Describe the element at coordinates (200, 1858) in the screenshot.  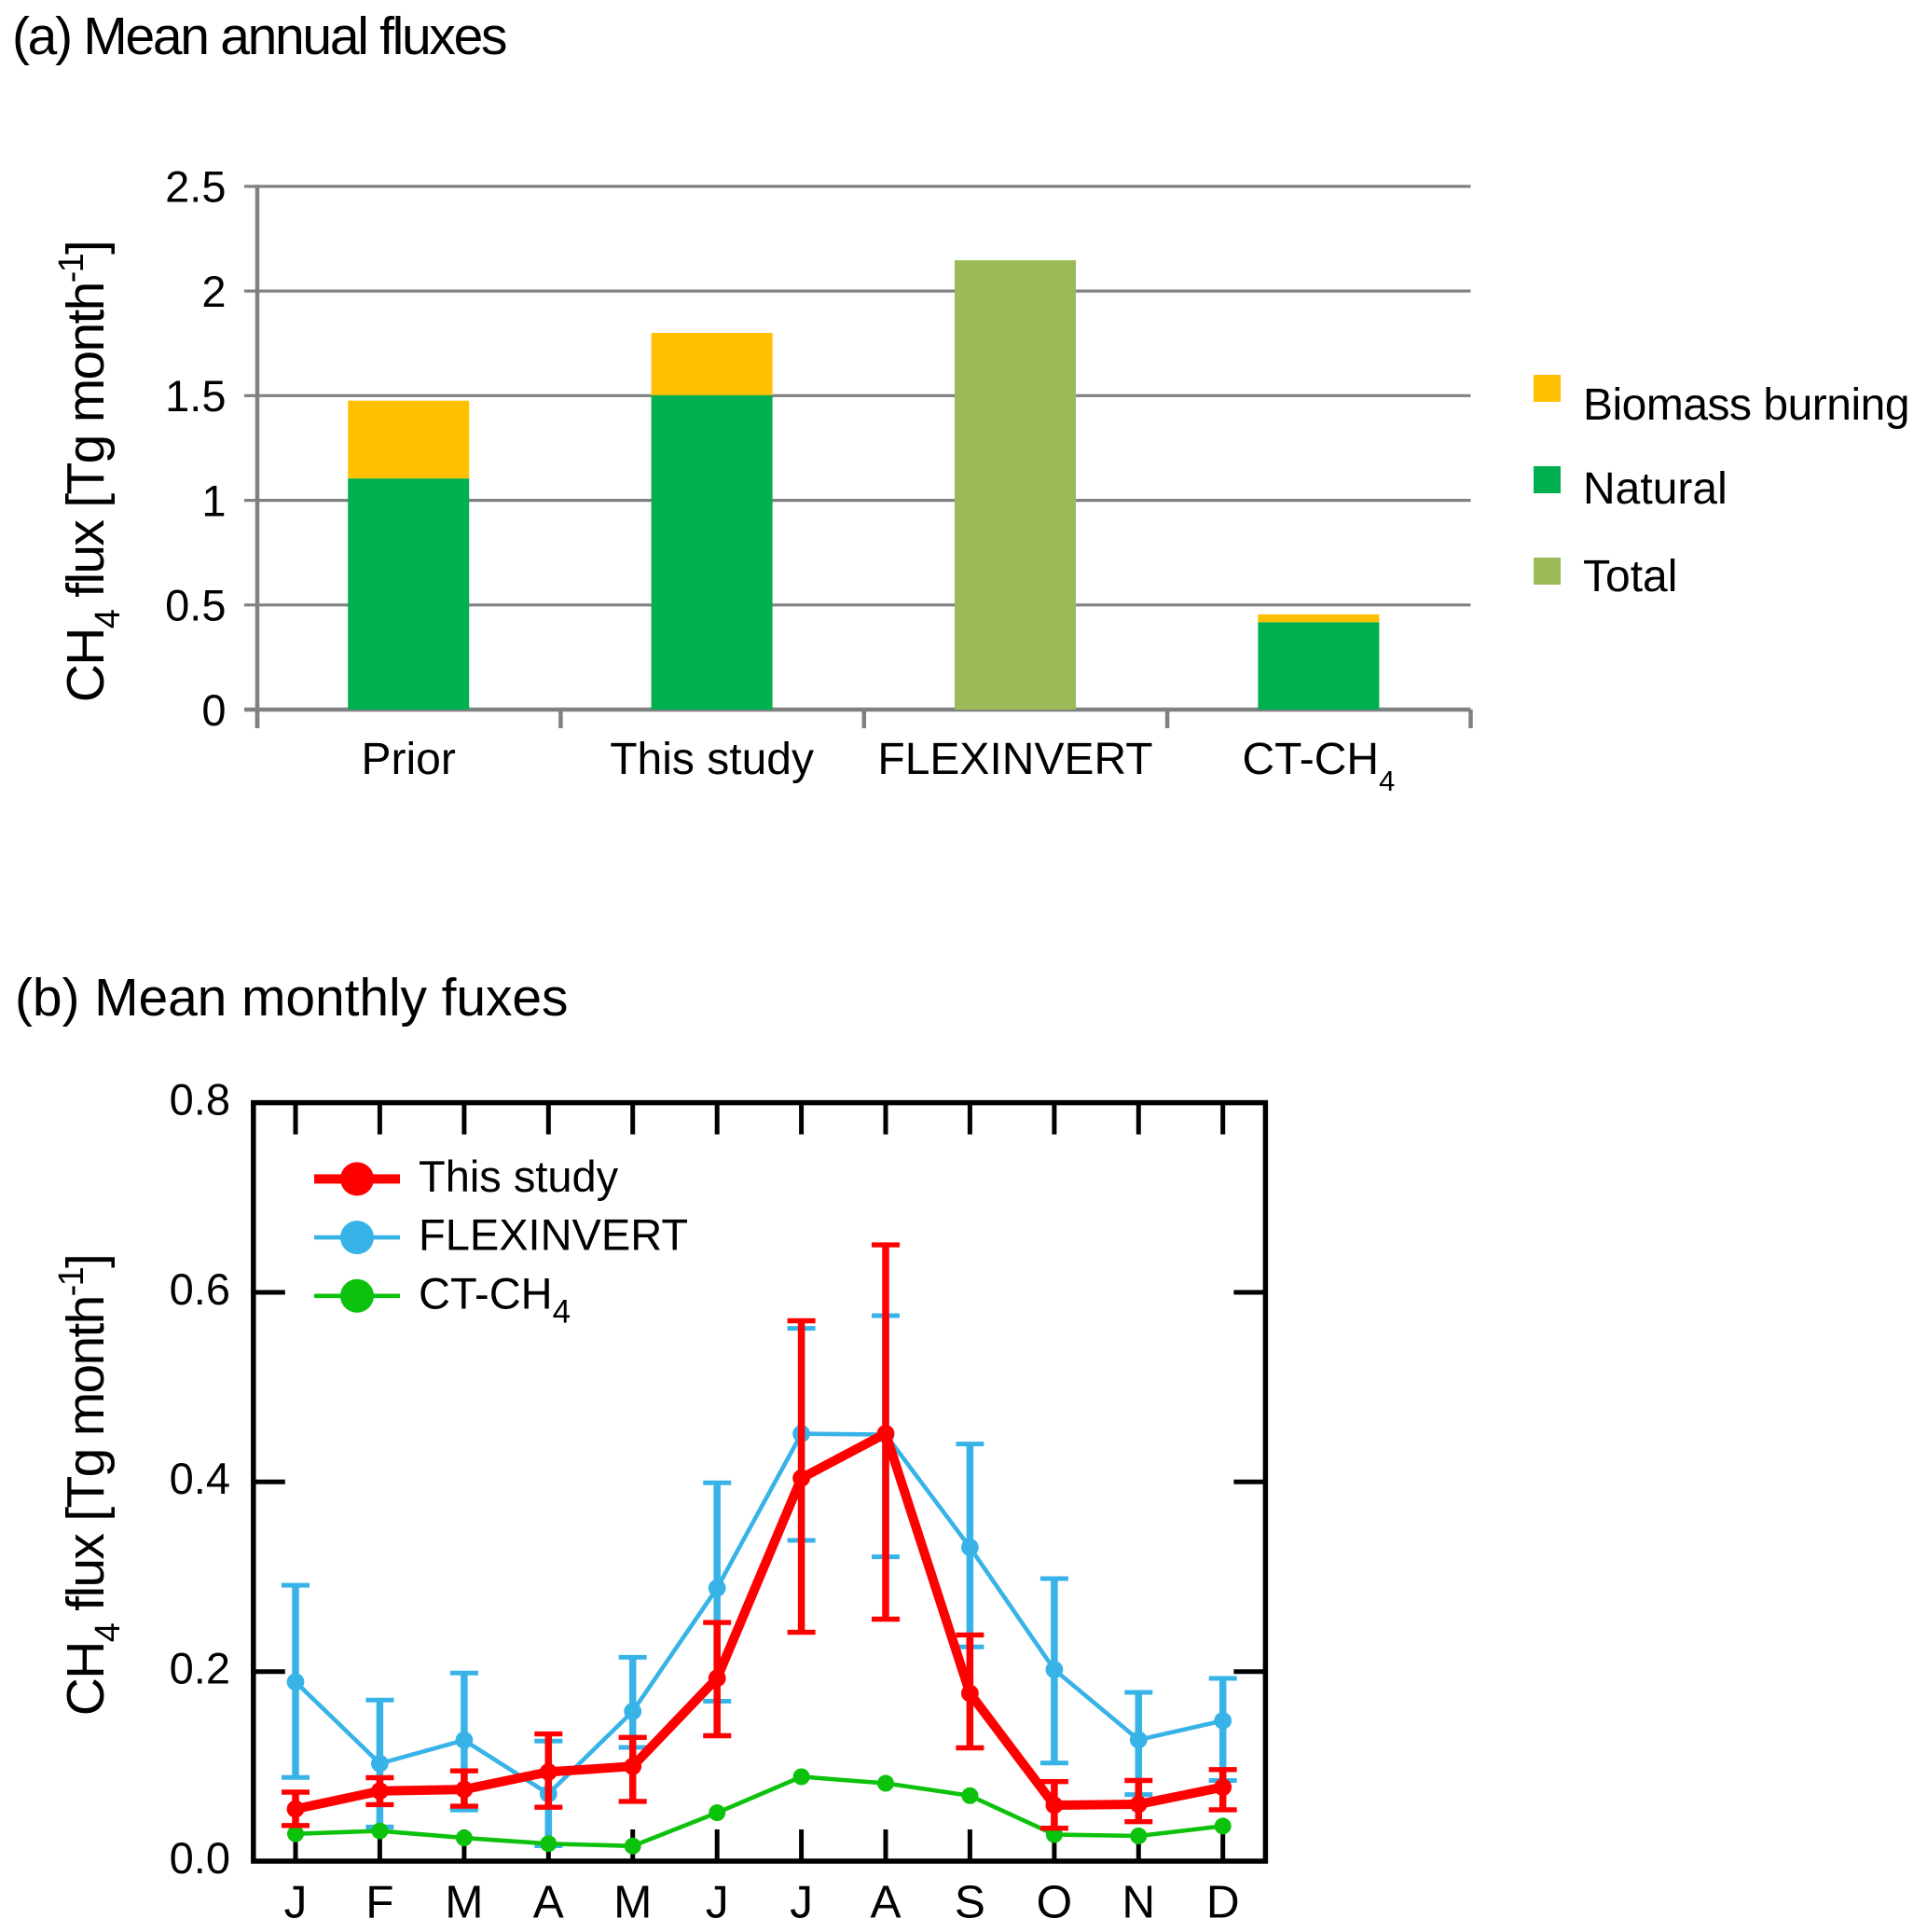
I see `svg-text: 0.0` at that location.